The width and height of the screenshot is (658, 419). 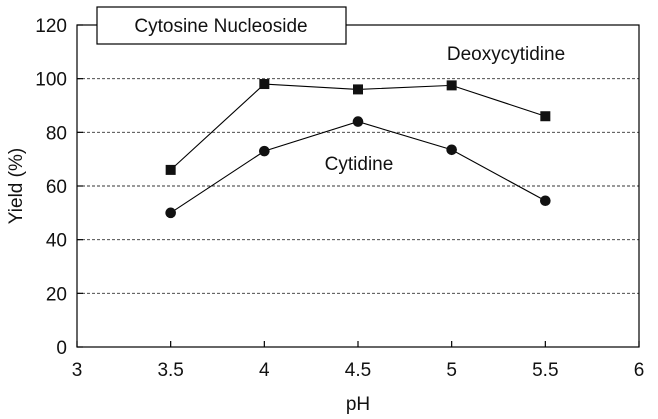 I want to click on chart-title: Cytosine Nucleoside, so click(x=220, y=26).